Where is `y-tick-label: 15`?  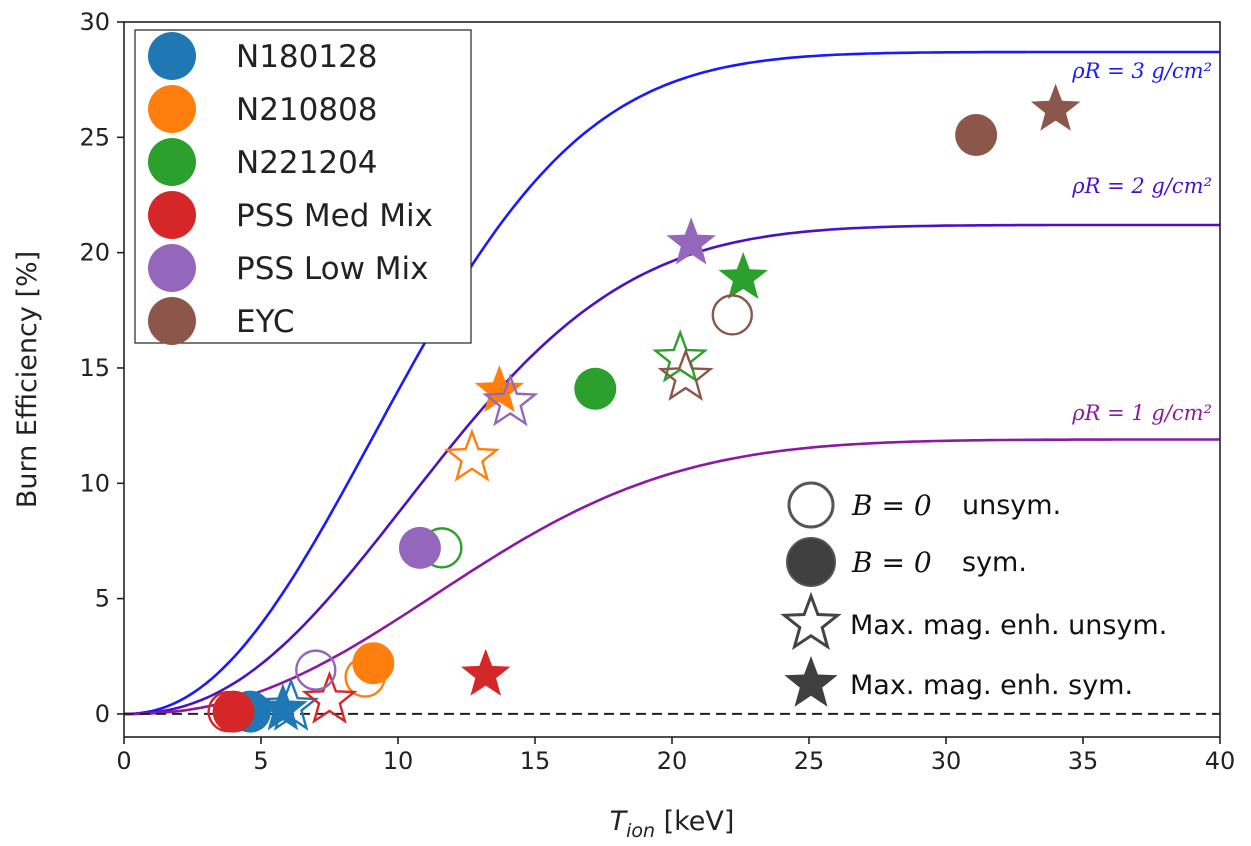 y-tick-label: 15 is located at coordinates (94, 368).